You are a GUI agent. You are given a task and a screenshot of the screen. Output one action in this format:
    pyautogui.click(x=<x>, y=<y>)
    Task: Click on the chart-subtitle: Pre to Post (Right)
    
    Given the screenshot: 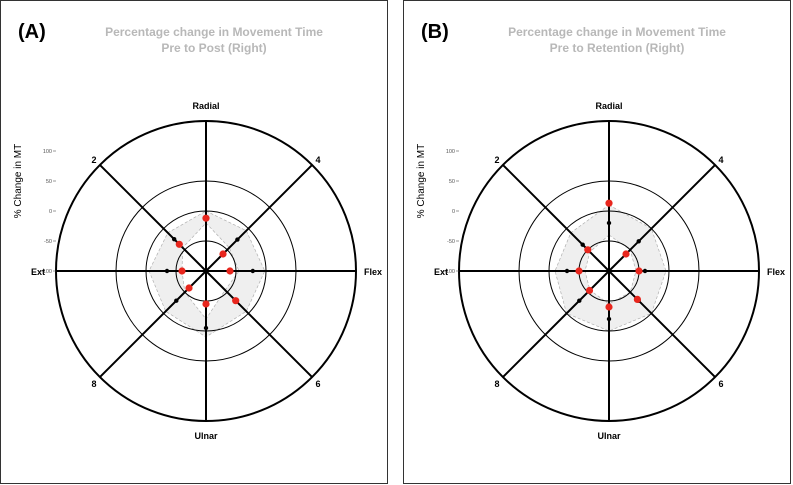 What is the action you would take?
    pyautogui.click(x=214, y=48)
    